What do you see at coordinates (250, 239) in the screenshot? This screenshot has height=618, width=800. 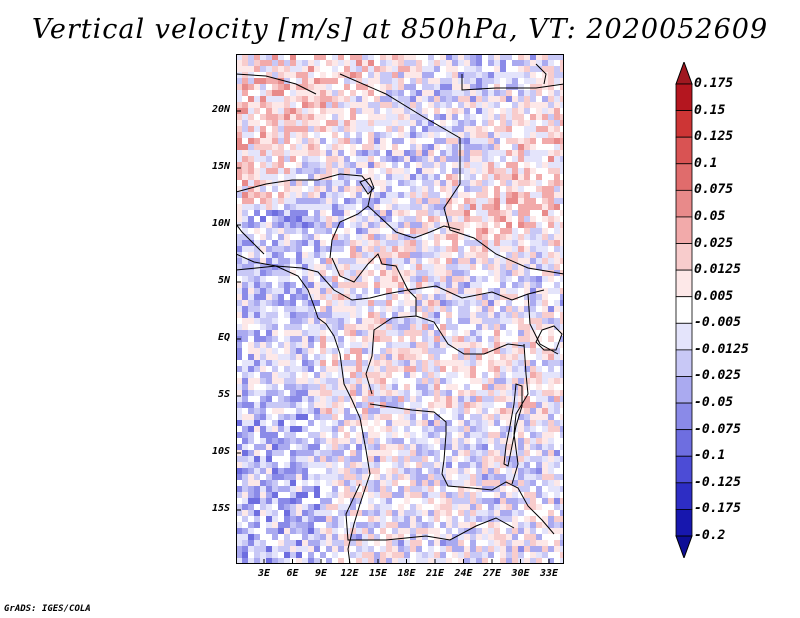 I see `coastline-west-africa` at bounding box center [250, 239].